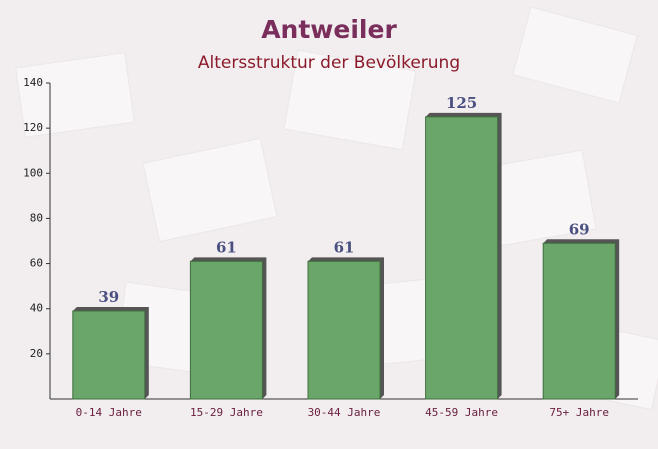  I want to click on chart-subtitle: Altersstruktur der Bevölkerung, so click(329, 63).